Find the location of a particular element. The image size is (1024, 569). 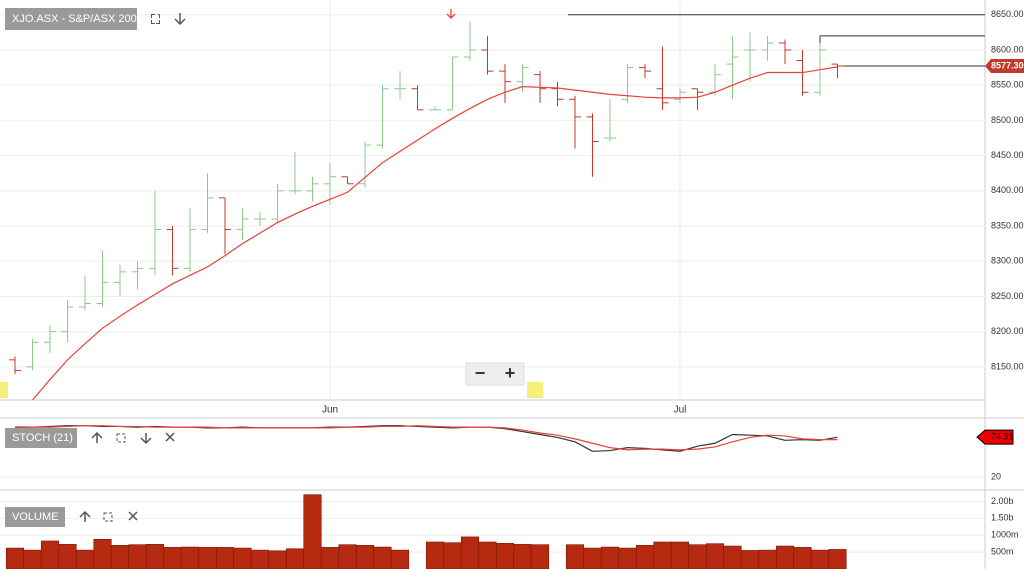

price-tag-label: 8577.300 is located at coordinates (1007, 65).